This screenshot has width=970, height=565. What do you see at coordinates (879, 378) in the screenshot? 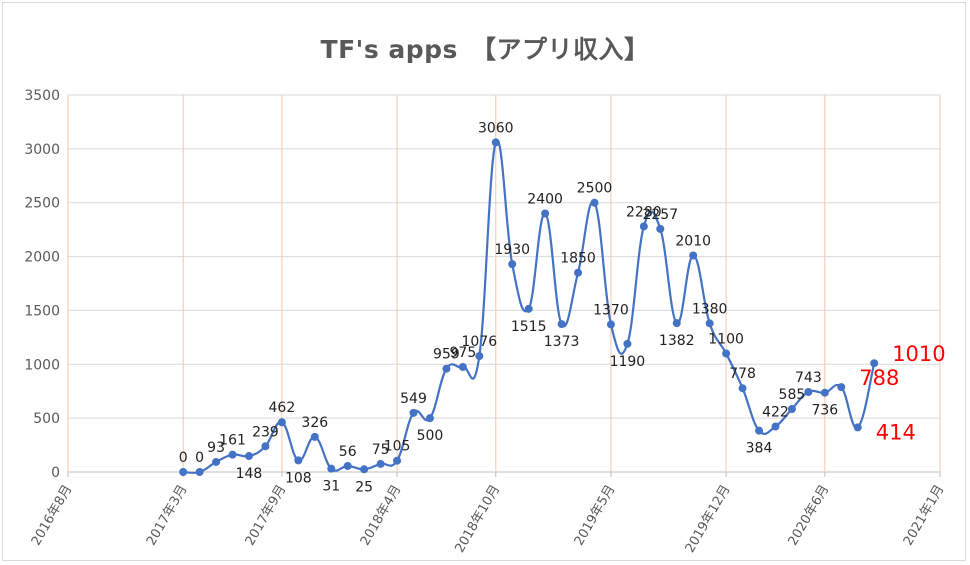
I see `data-label: 788` at bounding box center [879, 378].